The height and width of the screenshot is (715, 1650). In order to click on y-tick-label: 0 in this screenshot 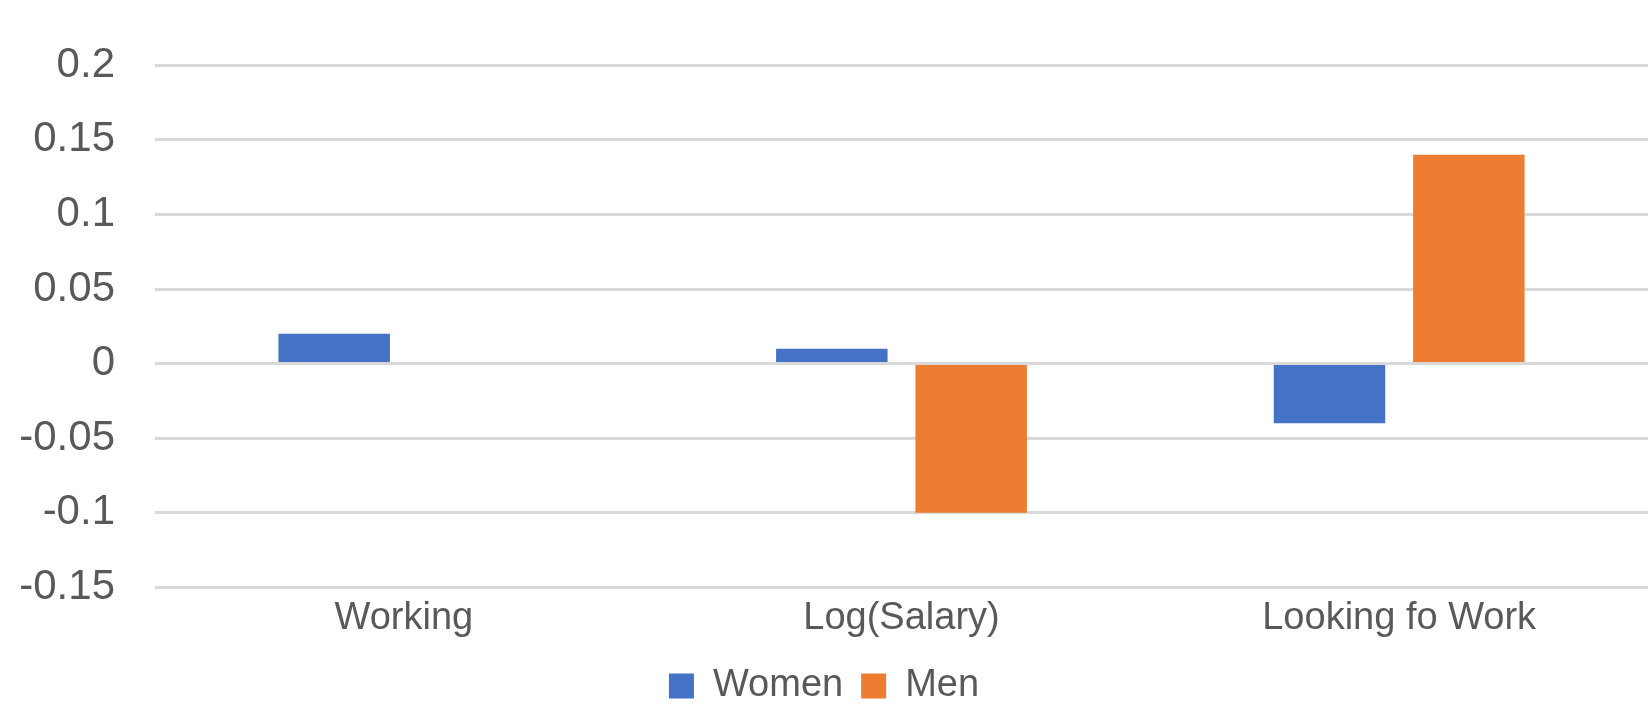, I will do `click(103, 361)`.